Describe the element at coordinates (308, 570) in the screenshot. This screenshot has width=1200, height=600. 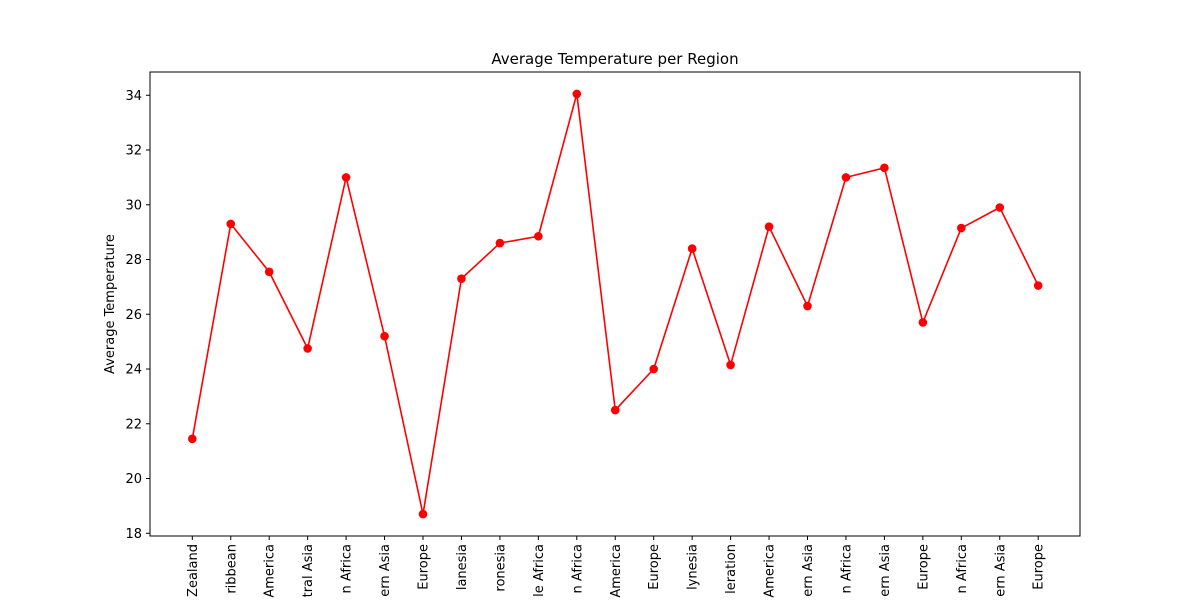
I see `x-tick-label: tral Asia` at that location.